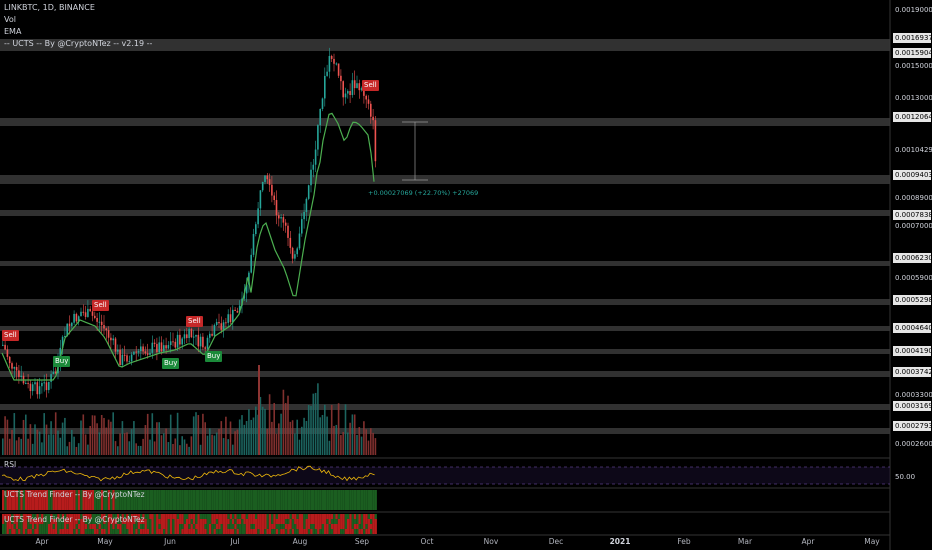  Describe the element at coordinates (913, 150) in the screenshot. I see `price-axis-label: 0.00104295` at that location.